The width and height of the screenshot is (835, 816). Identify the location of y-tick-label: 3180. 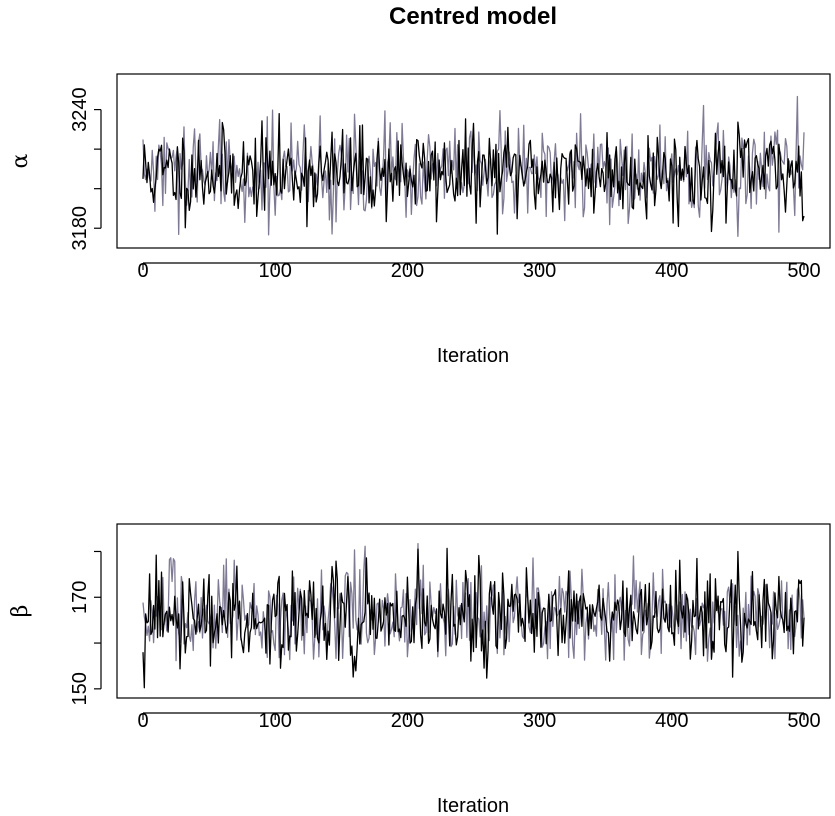
(80, 228).